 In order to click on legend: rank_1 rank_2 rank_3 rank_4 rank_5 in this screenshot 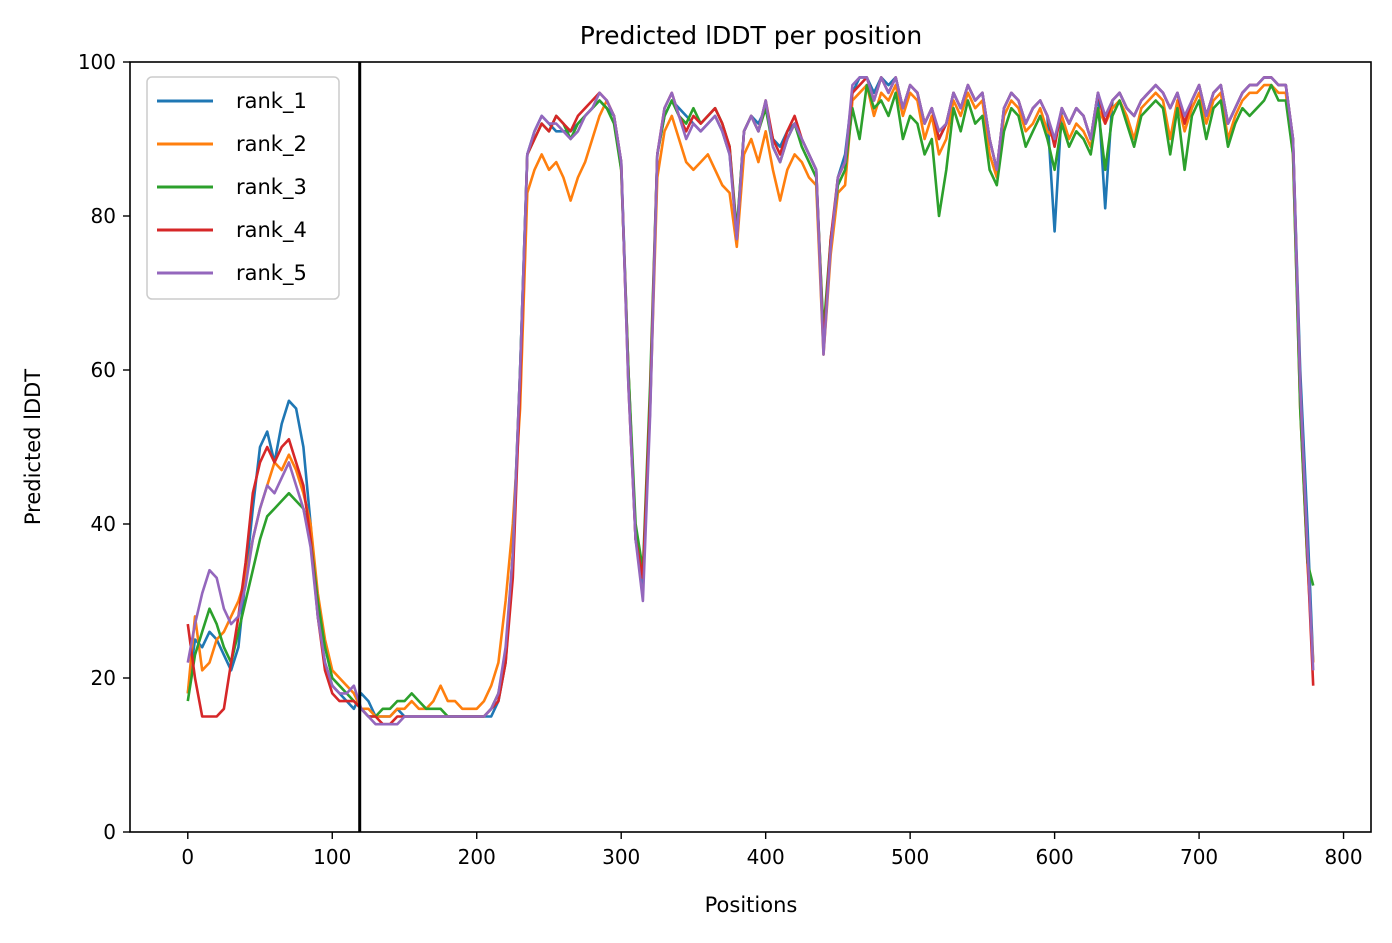, I will do `click(243, 188)`.